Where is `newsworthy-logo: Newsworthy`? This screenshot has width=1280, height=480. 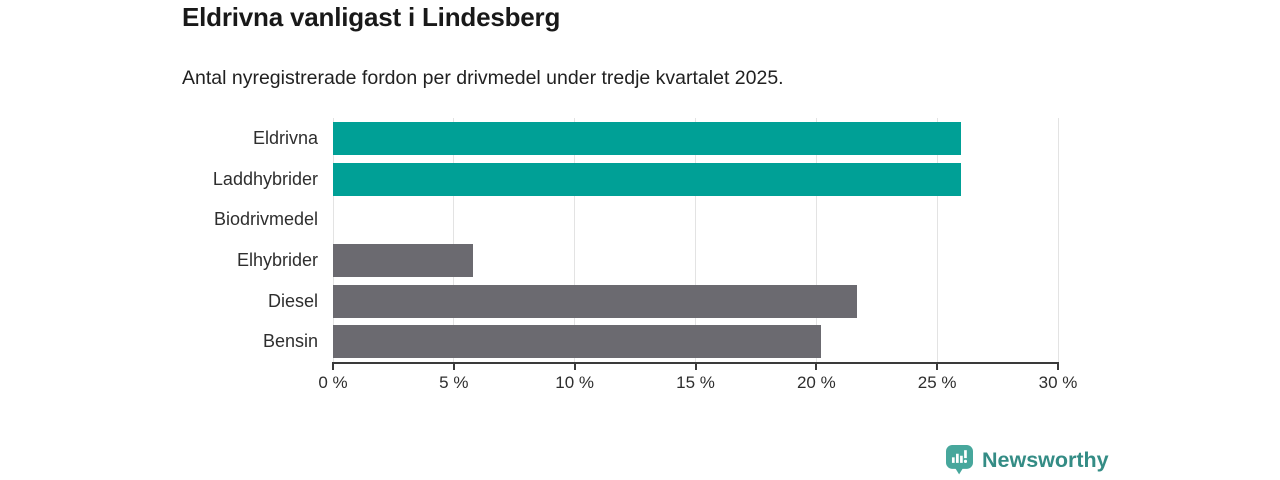
newsworthy-logo: Newsworthy is located at coordinates (1027, 460).